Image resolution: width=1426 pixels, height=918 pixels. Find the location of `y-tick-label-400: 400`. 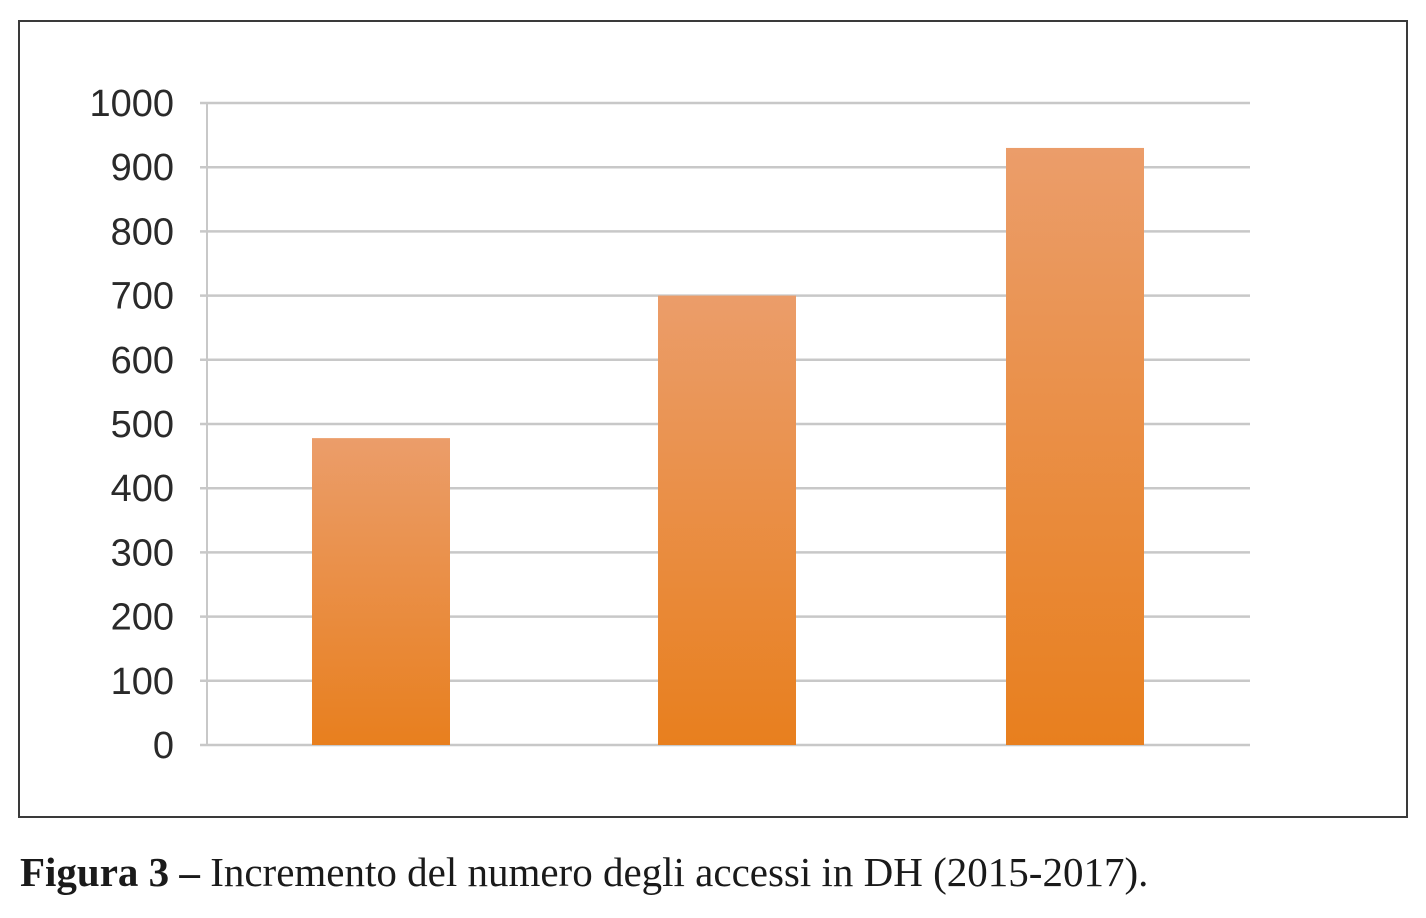

y-tick-label-400: 400 is located at coordinates (142, 489).